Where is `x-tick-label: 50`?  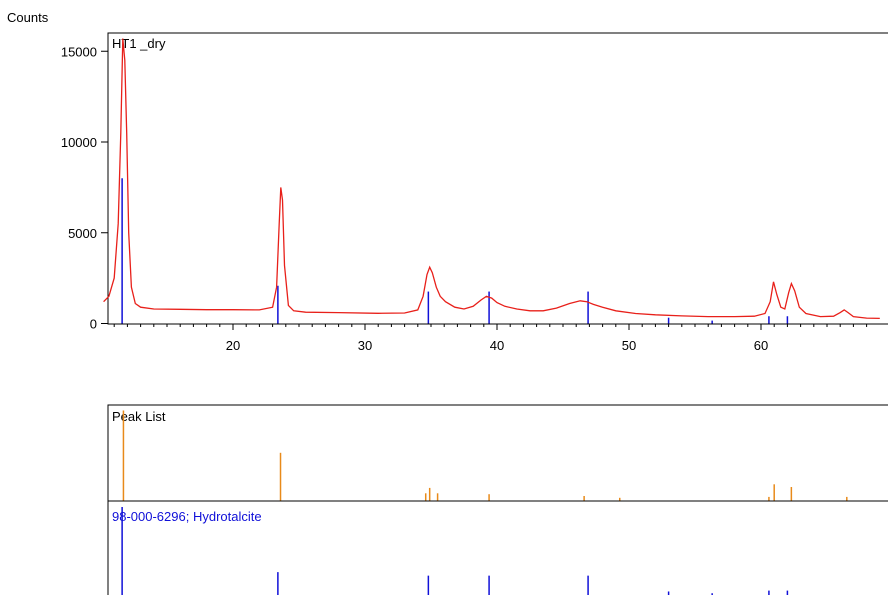
x-tick-label: 50 is located at coordinates (629, 345).